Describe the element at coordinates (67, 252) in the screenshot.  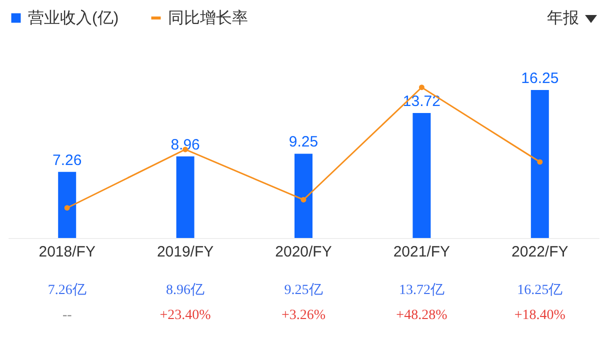
I see `x-tick-label: 2018/FY` at that location.